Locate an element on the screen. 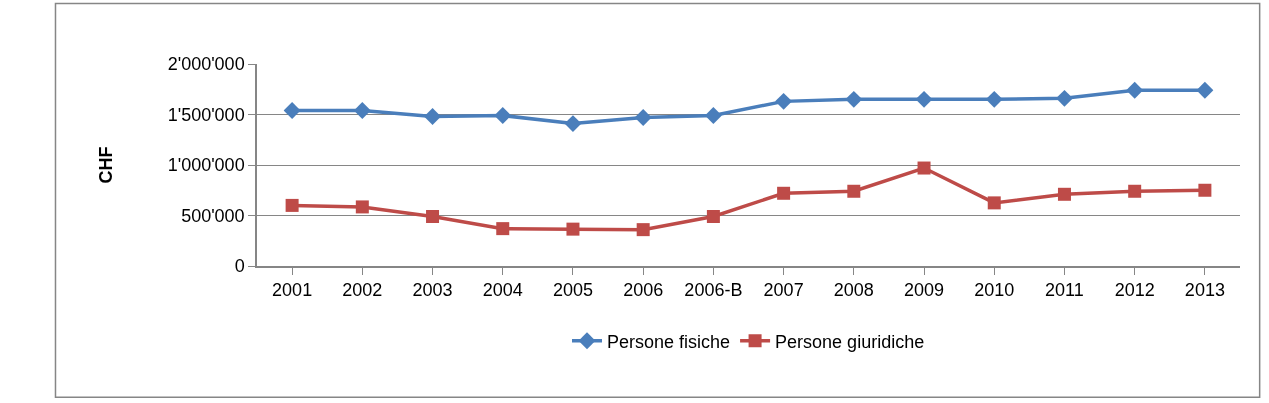 The width and height of the screenshot is (1269, 403). y-tick-label: 1'500'000 is located at coordinates (206, 114).